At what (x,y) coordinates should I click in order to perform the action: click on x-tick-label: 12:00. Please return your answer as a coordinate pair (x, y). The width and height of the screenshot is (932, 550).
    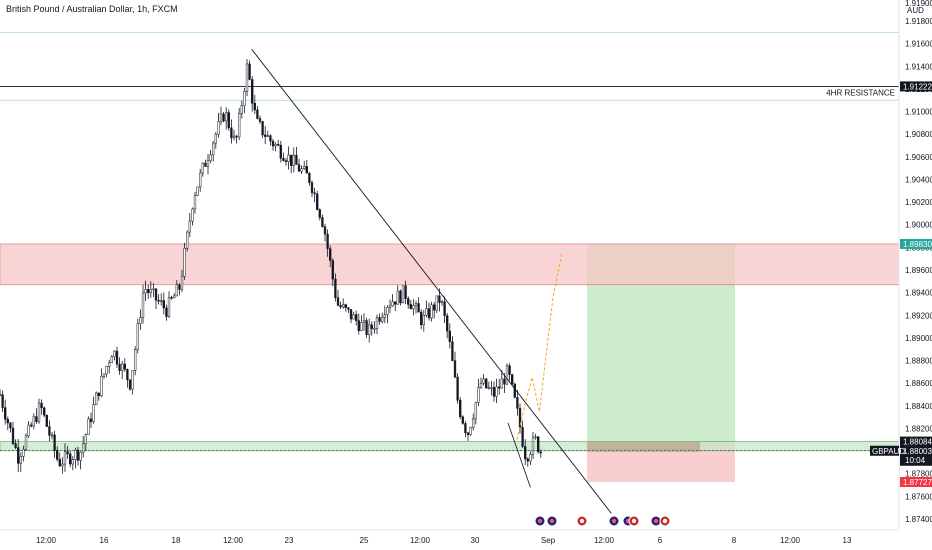
    Looking at the image, I should click on (46, 540).